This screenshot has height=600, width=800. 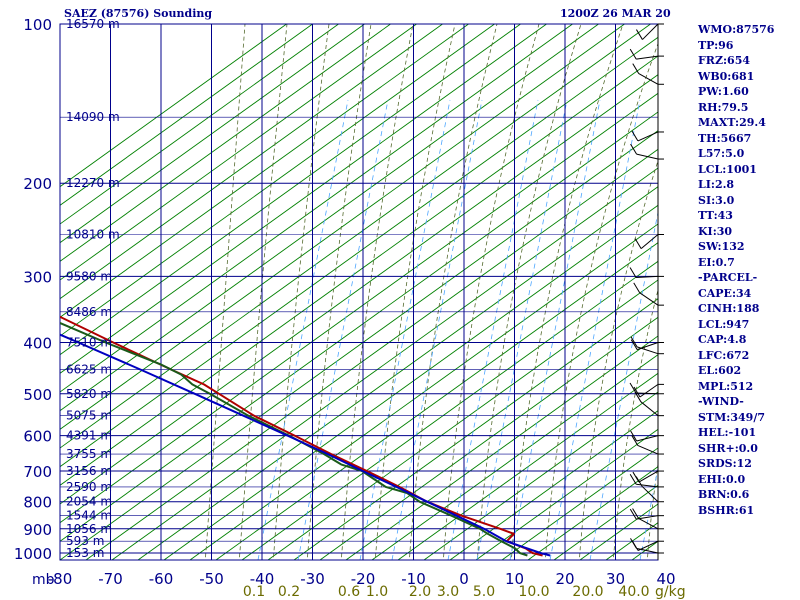 I want to click on mixing-ratio-unit: g/kg, so click(x=670, y=592).